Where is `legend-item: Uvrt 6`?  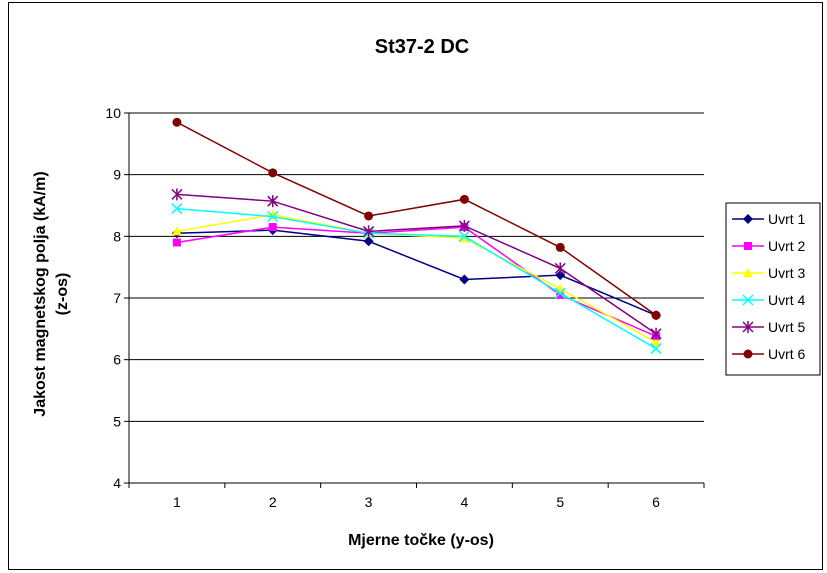
legend-item: Uvrt 6 is located at coordinates (769, 354).